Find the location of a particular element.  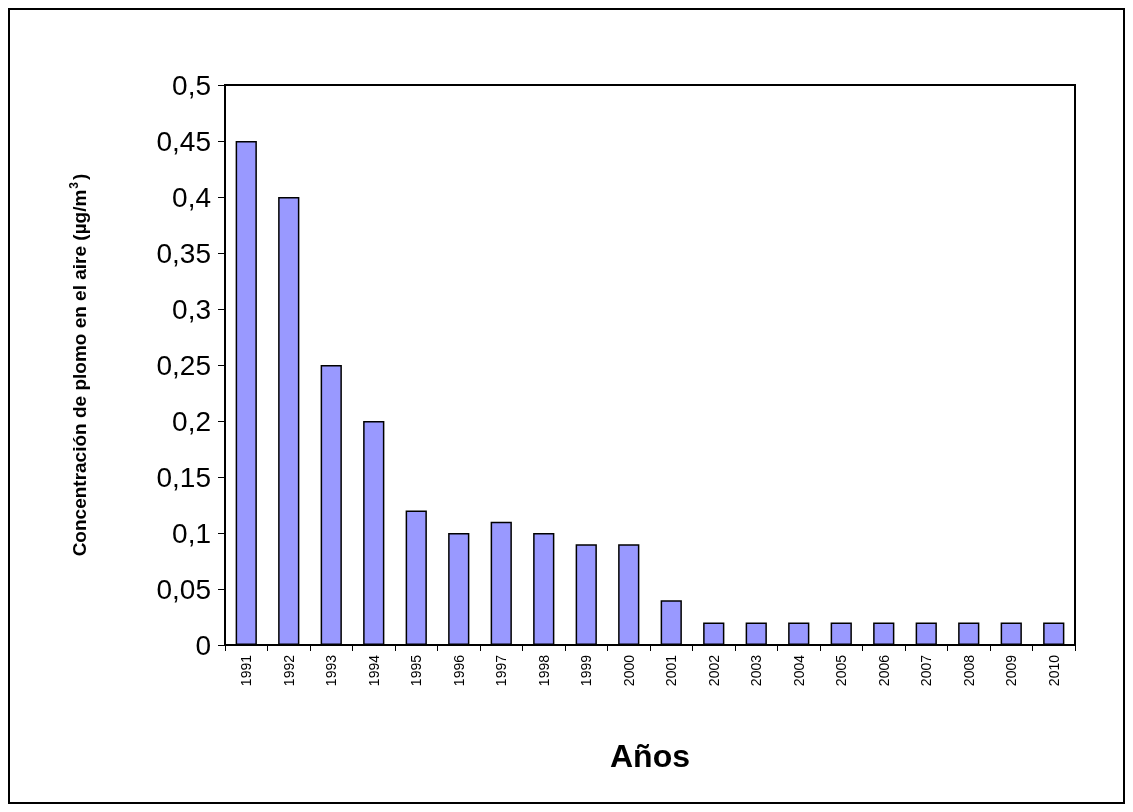

y-tick-label: 0,4 is located at coordinates (191, 197).